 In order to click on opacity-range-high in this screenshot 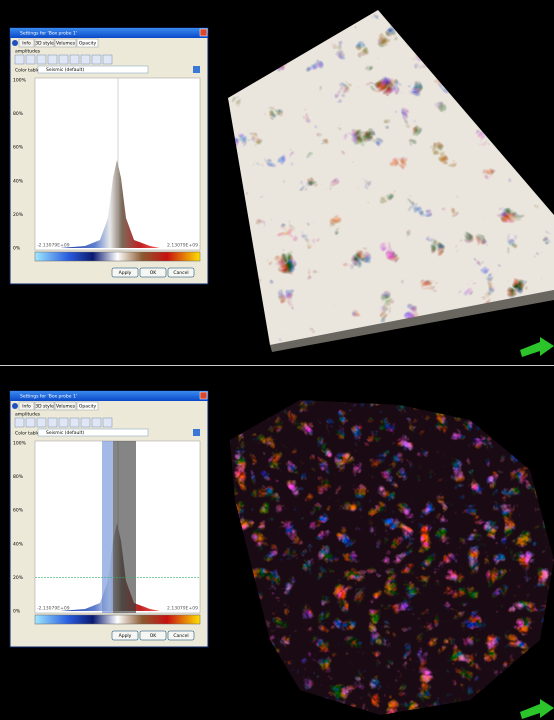, I will do `click(124, 527)`.